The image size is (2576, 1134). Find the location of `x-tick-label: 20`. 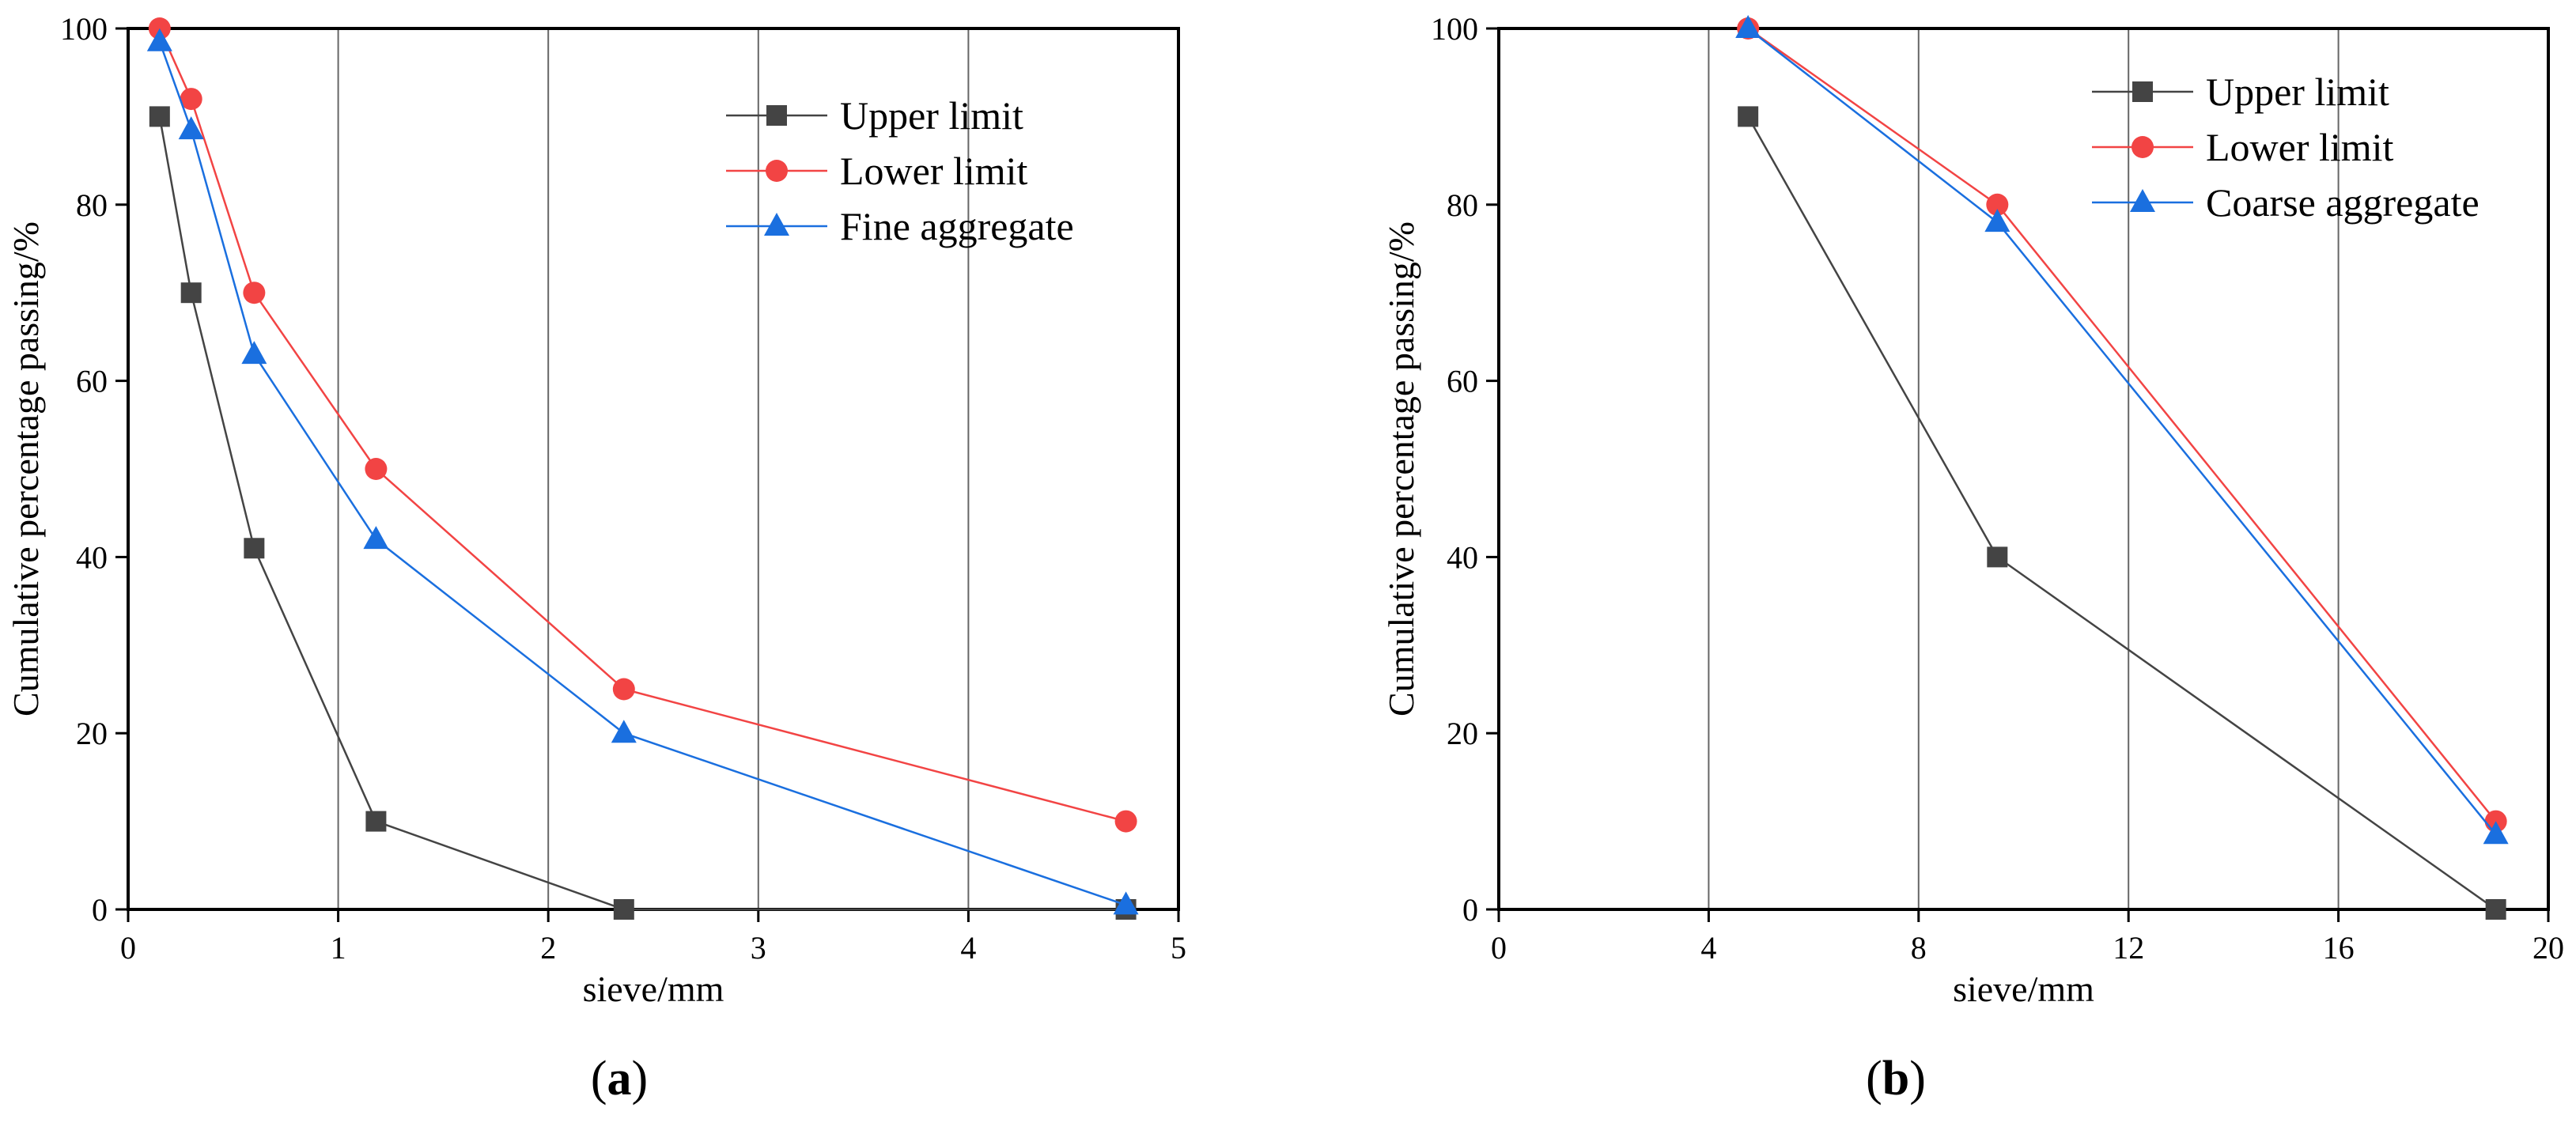

x-tick-label: 20 is located at coordinates (2548, 948).